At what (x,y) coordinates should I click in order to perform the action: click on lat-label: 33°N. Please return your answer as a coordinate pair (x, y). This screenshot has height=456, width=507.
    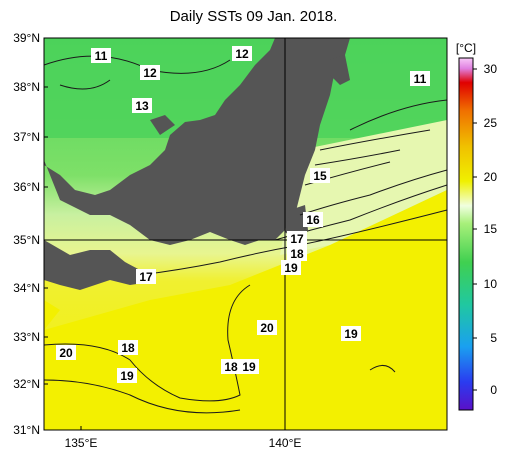
    Looking at the image, I should click on (26, 337).